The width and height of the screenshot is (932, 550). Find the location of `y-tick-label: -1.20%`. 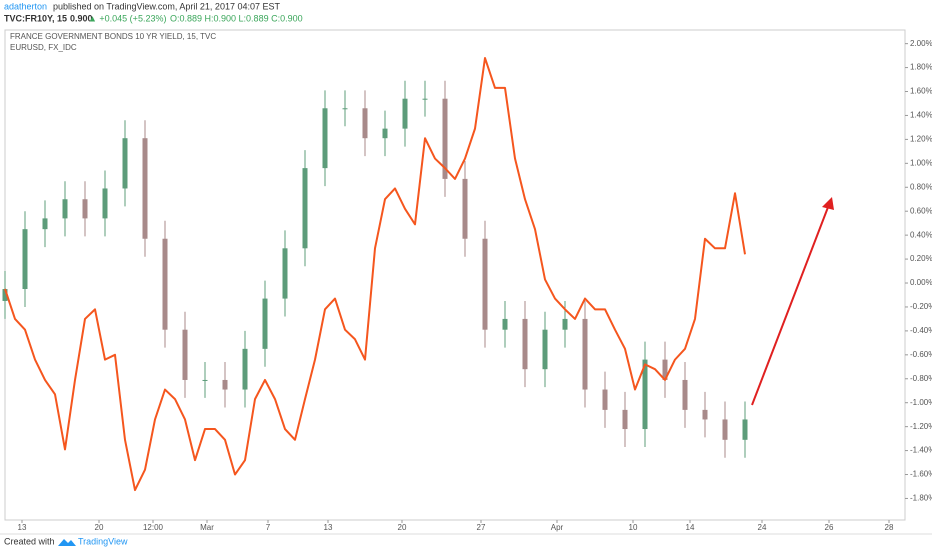

y-tick-label: -1.20% is located at coordinates (921, 426).